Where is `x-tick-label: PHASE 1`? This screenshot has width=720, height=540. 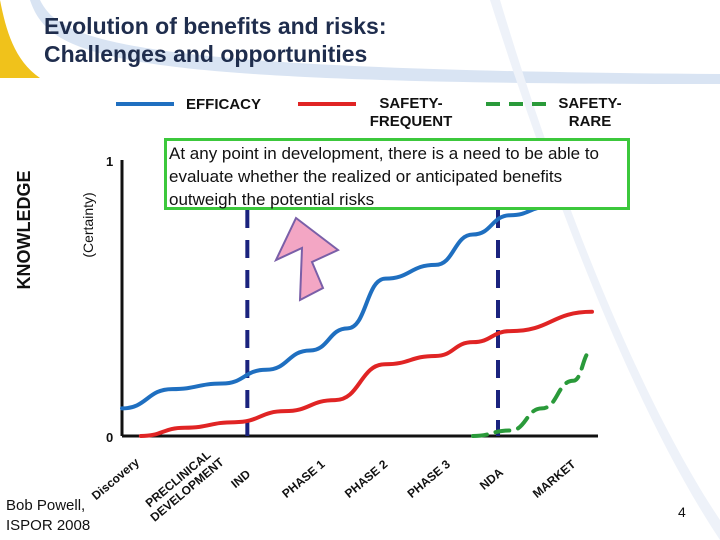 x-tick-label: PHASE 1 is located at coordinates (303, 479).